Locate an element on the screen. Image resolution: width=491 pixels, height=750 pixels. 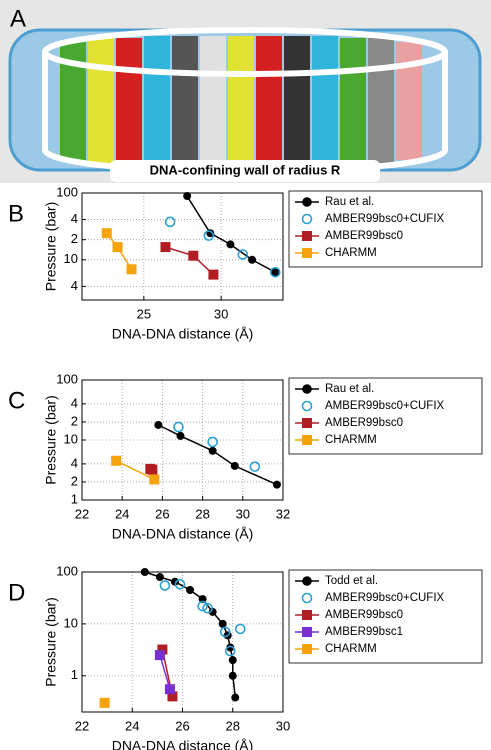
caption-box is located at coordinates (245, 171).